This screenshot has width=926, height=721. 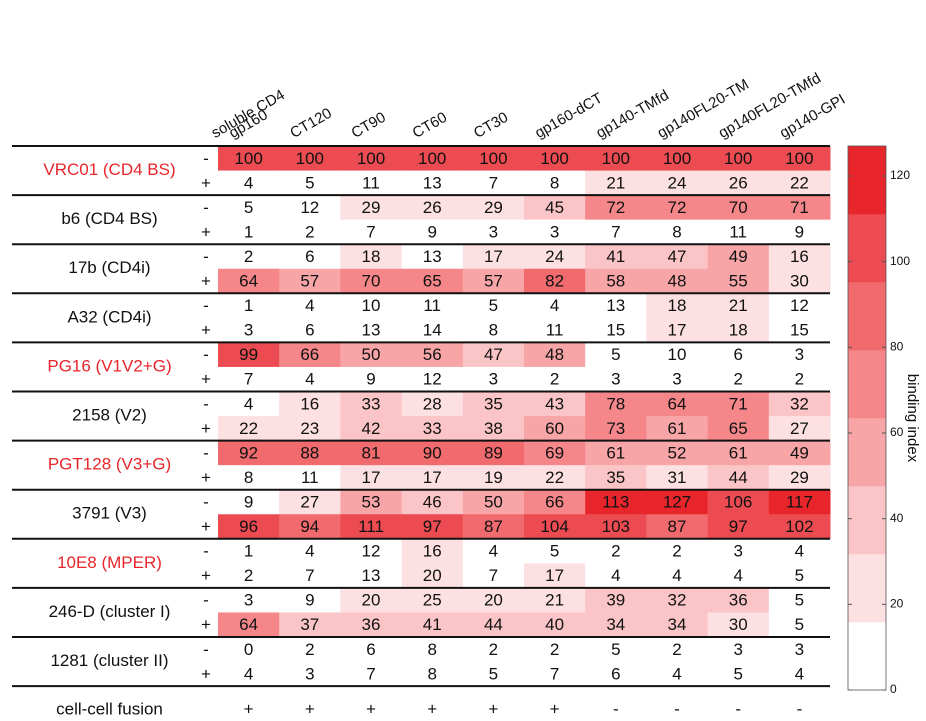 I want to click on cell-value: 104, so click(x=554, y=526).